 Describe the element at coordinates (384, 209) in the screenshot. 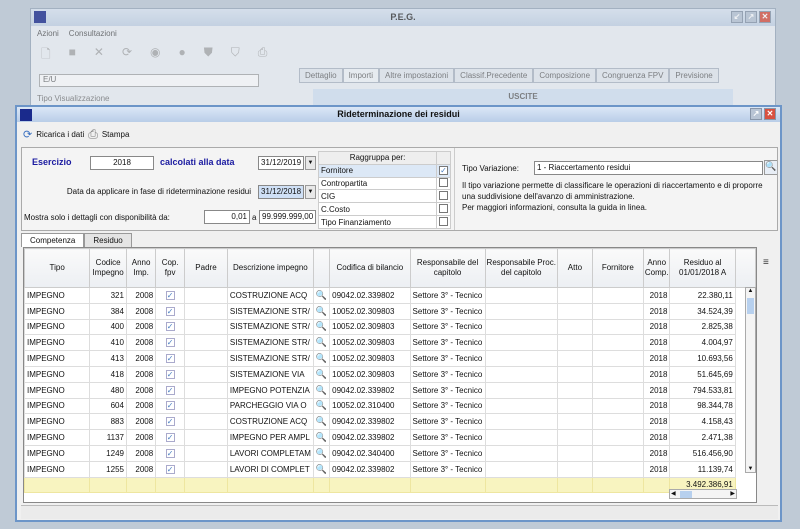

I see `group-by-row: C.Costo` at that location.